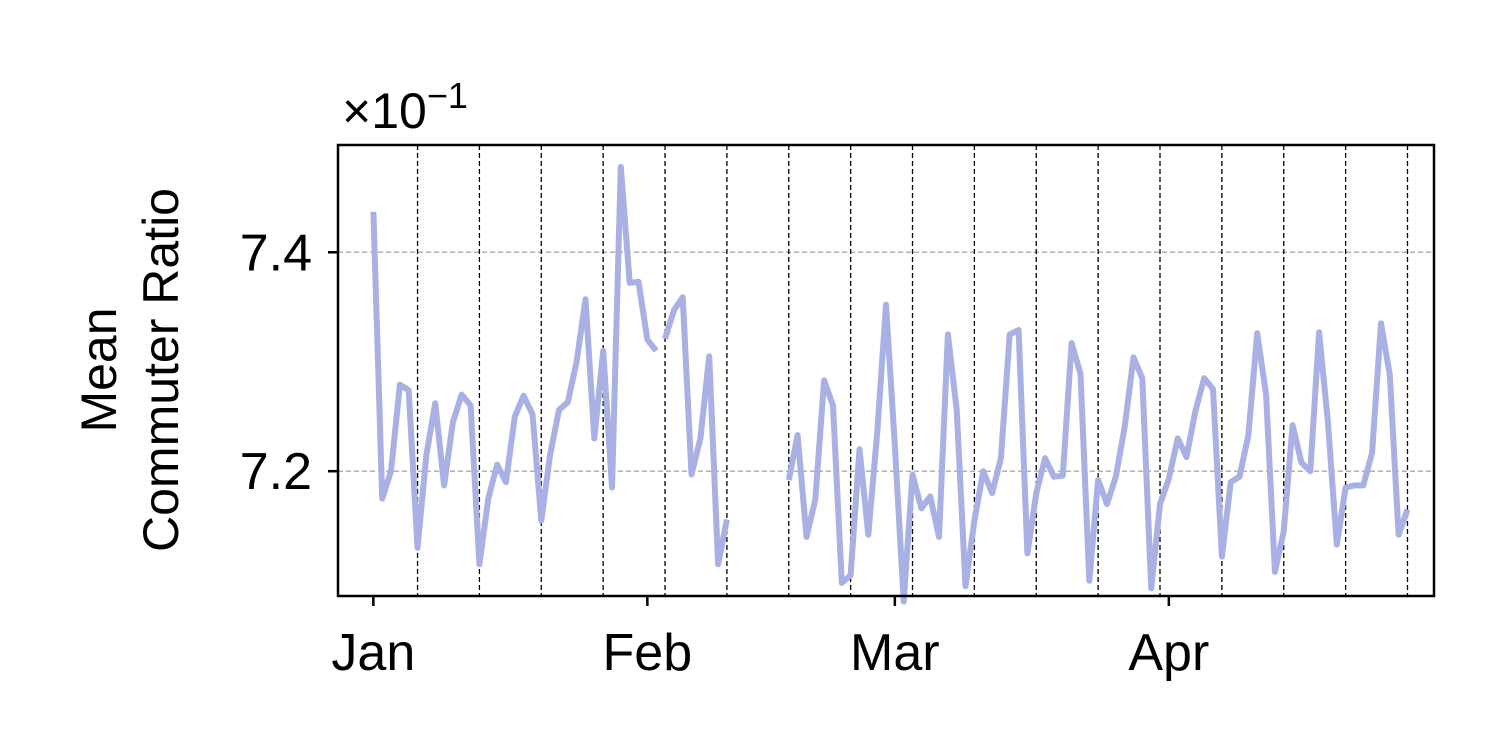 This screenshot has height=750, width=1500. I want to click on y-multiplier: ×10⁻¹, so click(405, 107).